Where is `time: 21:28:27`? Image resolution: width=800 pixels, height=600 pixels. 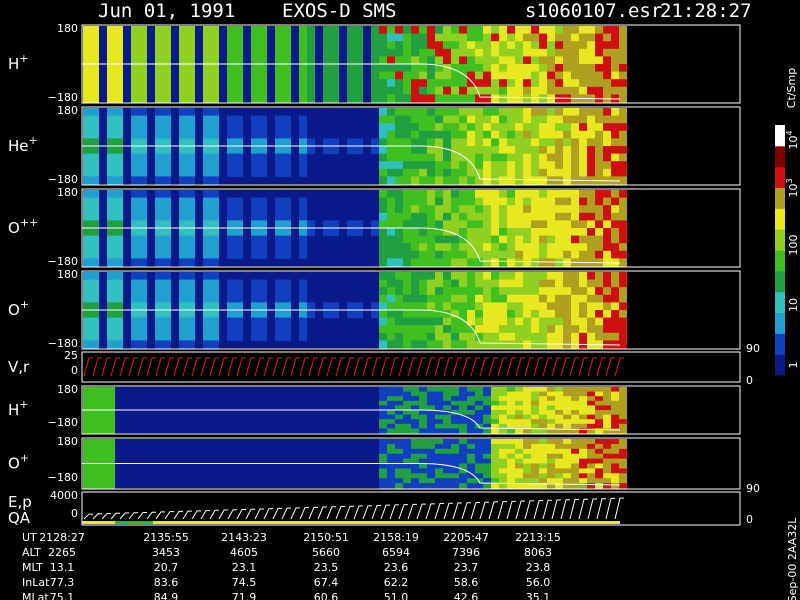
time: 21:28:27 is located at coordinates (706, 11).